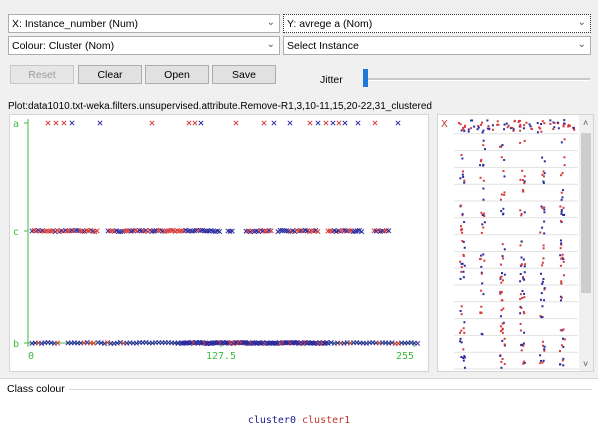 This screenshot has height=445, width=598. I want to click on y-axis-select: Y: avrege a (Nom) ⌄, so click(437, 23).